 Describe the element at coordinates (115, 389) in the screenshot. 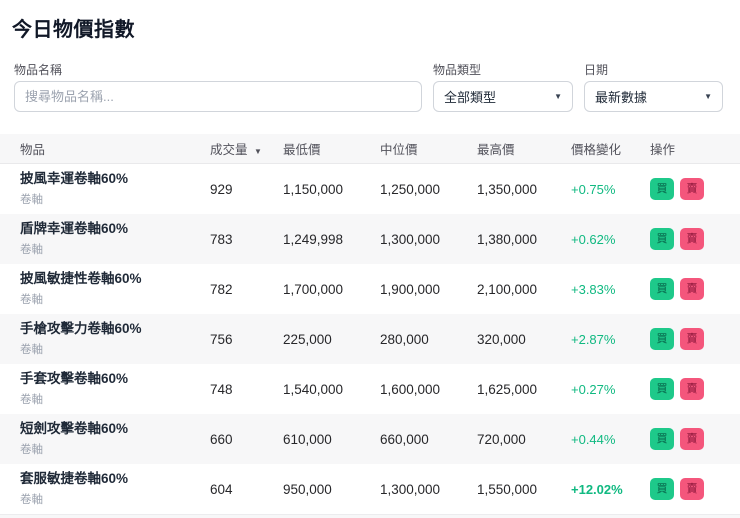

I see `item-cell: 手套攻擊卷軸60% 卷軸` at that location.